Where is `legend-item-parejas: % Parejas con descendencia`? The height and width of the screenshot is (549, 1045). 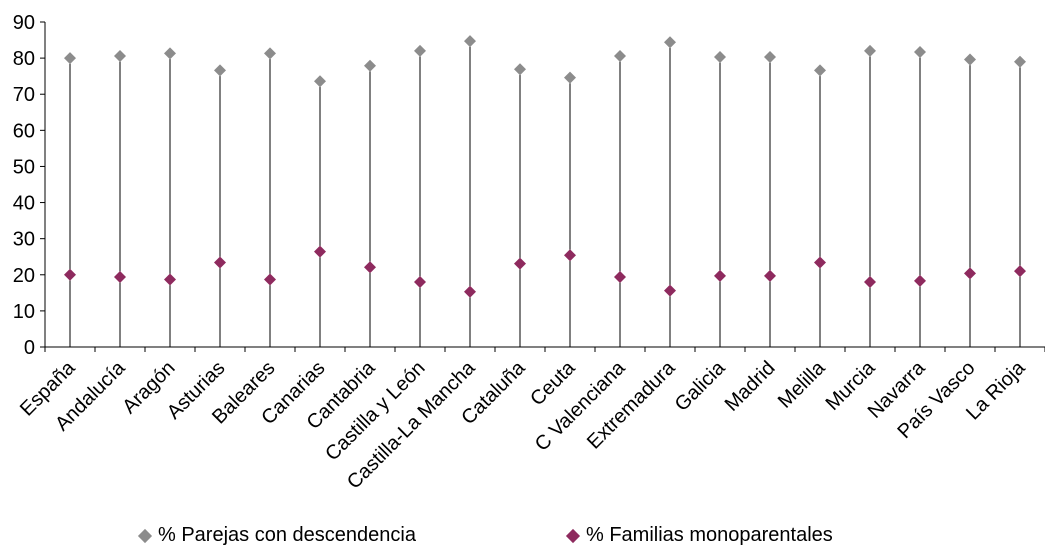
legend-item-parejas: % Parejas con descendencia is located at coordinates (276, 535).